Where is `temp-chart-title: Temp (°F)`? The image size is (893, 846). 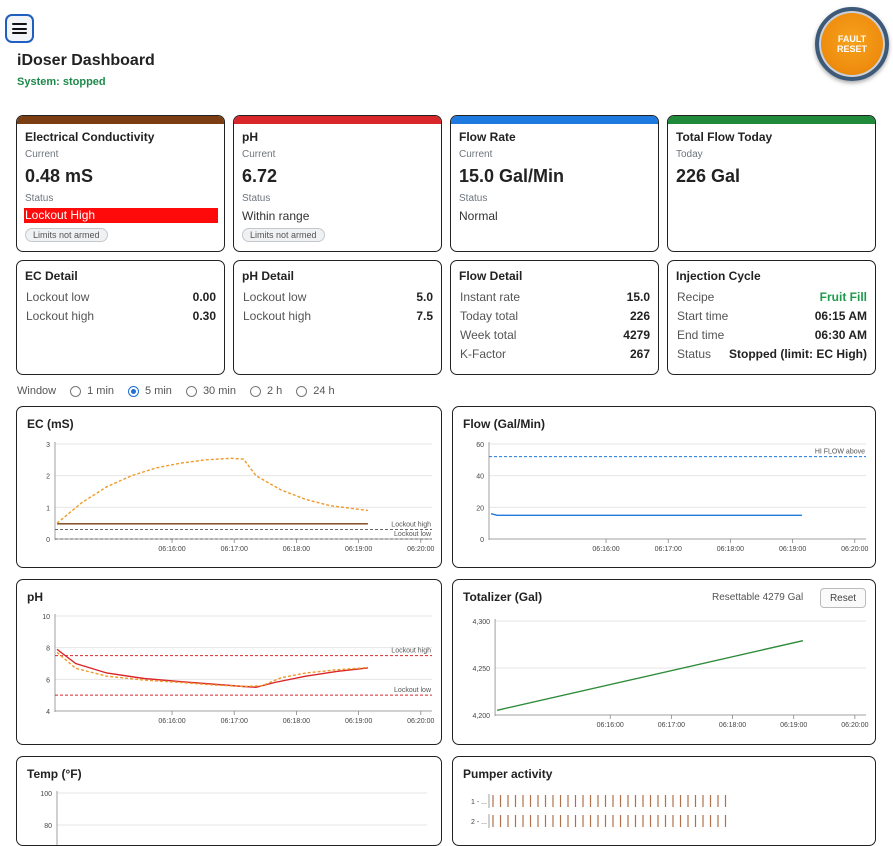 temp-chart-title: Temp (°F) is located at coordinates (54, 774).